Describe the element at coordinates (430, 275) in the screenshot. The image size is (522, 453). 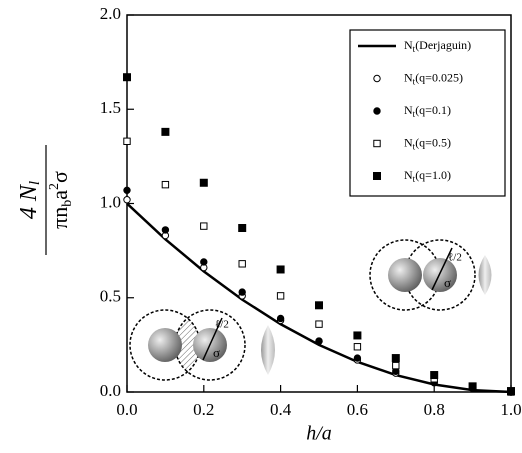
I see `inset-right: ℓ/2 σ` at that location.